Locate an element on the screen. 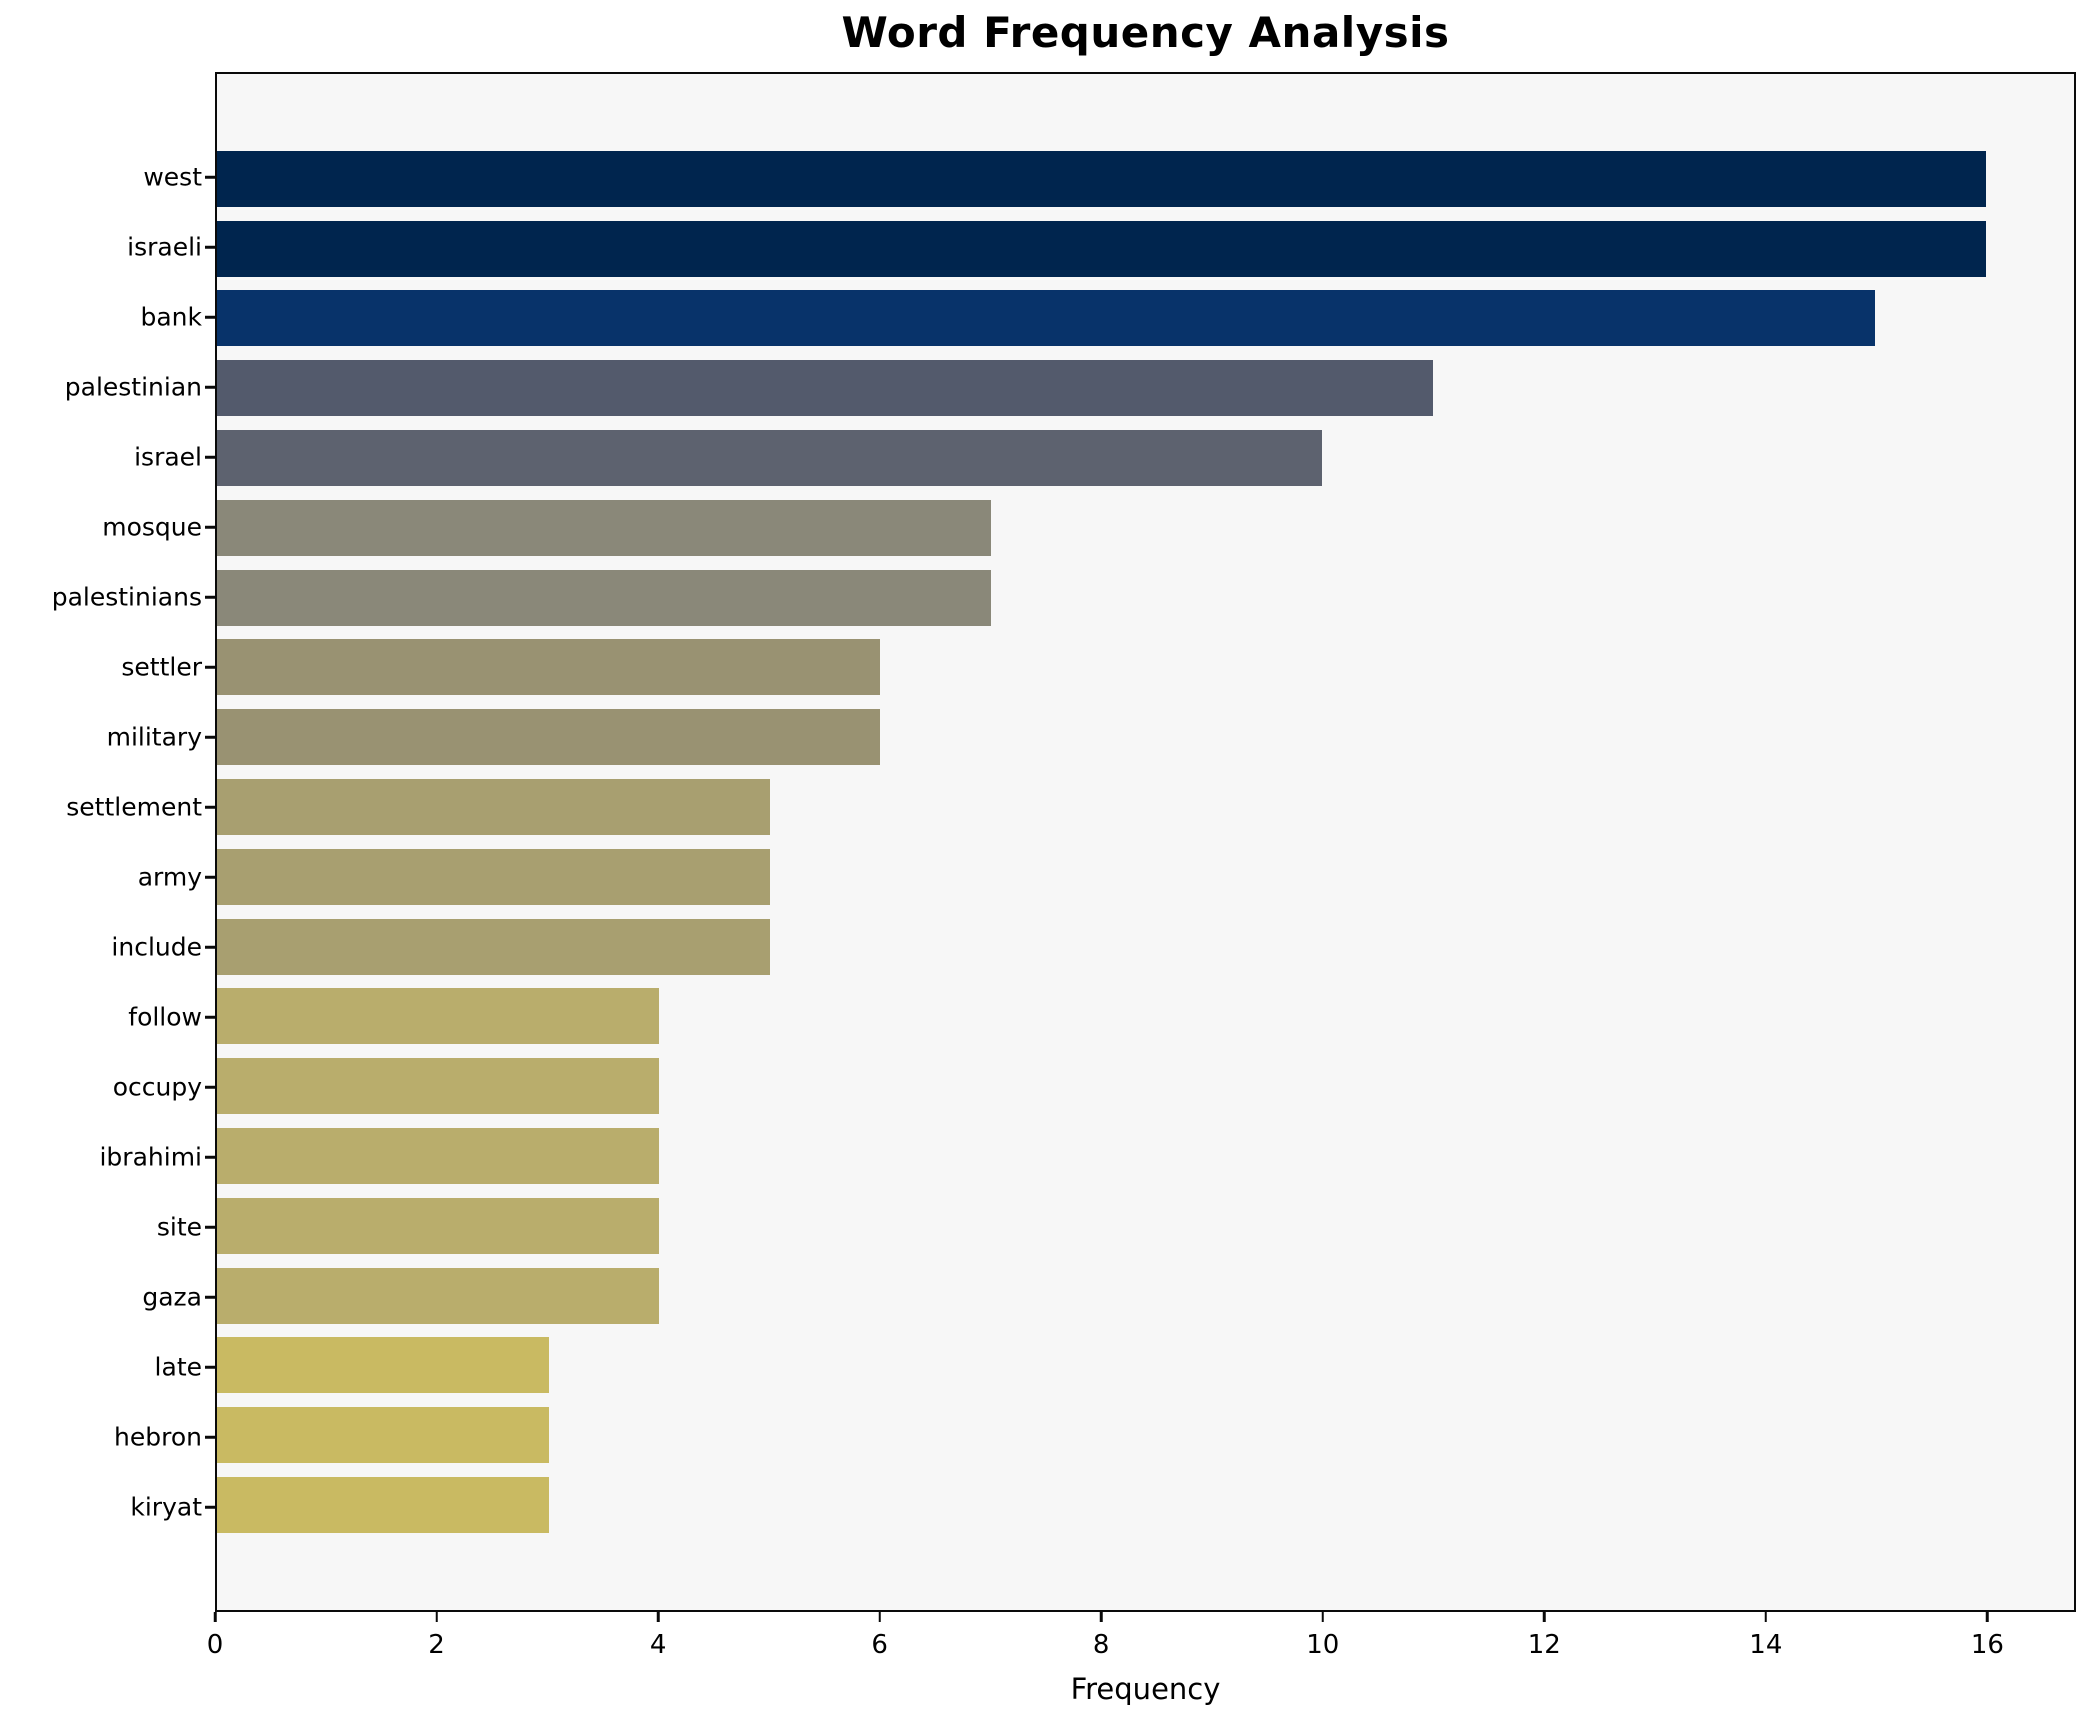  category-label: include is located at coordinates (156, 947).